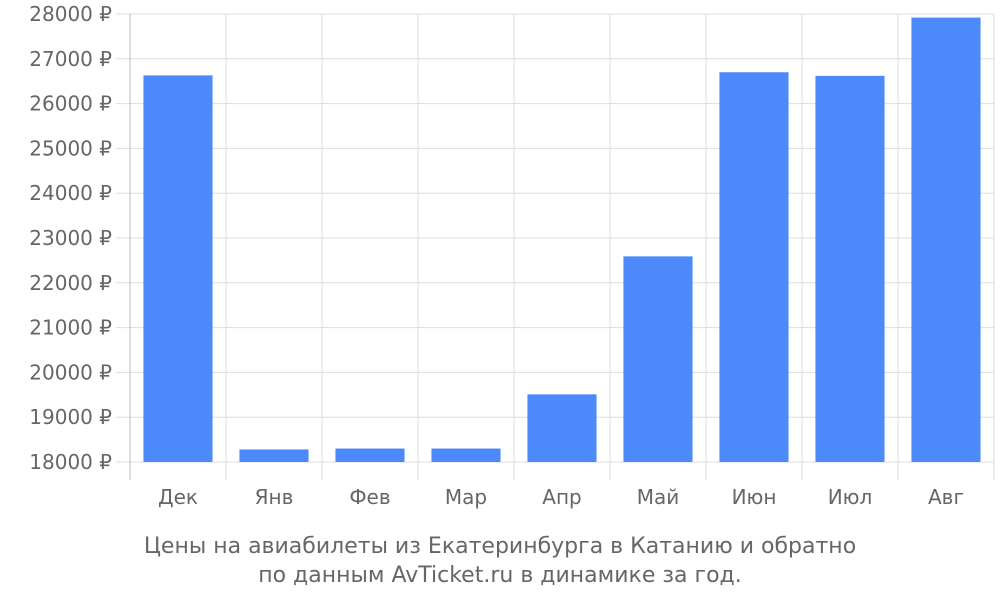  Describe the element at coordinates (466, 497) in the screenshot. I see `x-tick-label: Мар` at that location.